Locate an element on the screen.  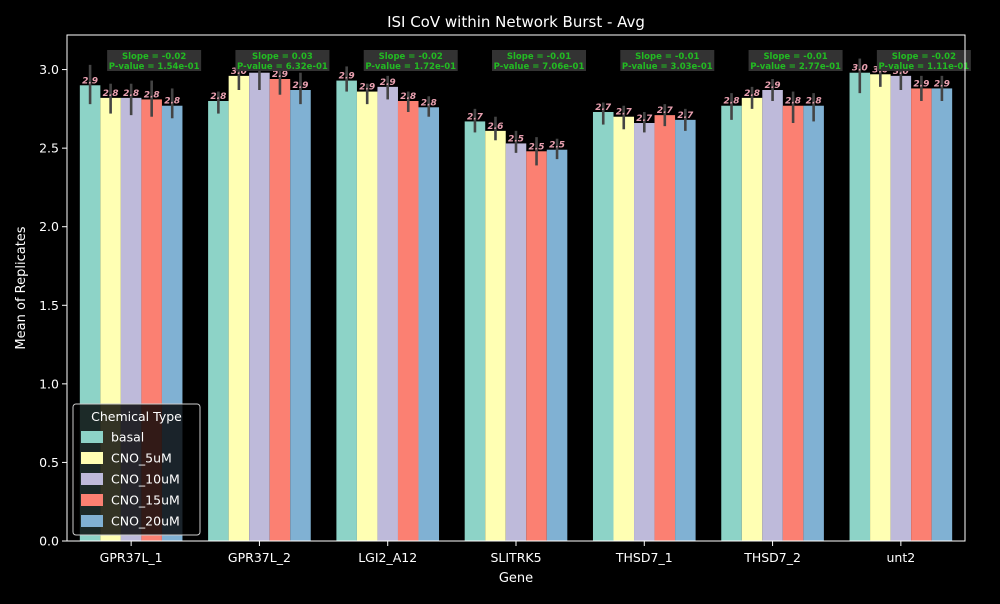
y-tick-label: 2.0 is located at coordinates (49, 226).